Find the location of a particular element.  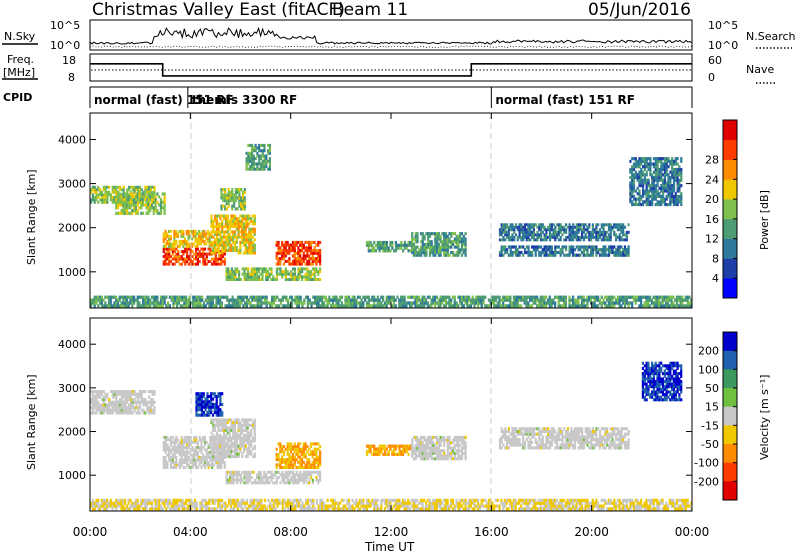

n-sky-trace is located at coordinates (391, 35).